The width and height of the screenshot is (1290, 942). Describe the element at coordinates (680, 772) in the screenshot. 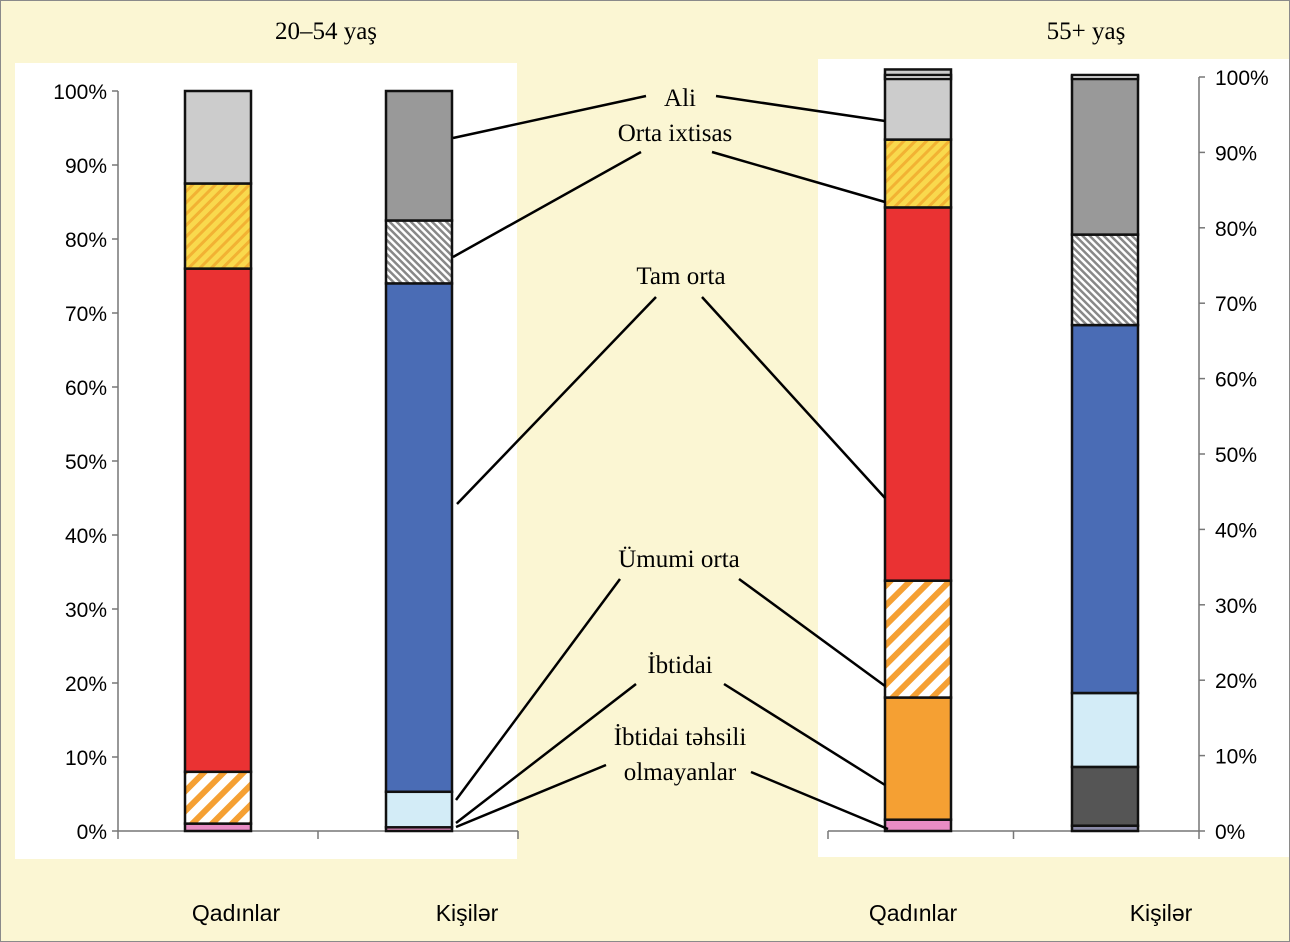

I see `label-olmayanlar: olmayanlar` at that location.